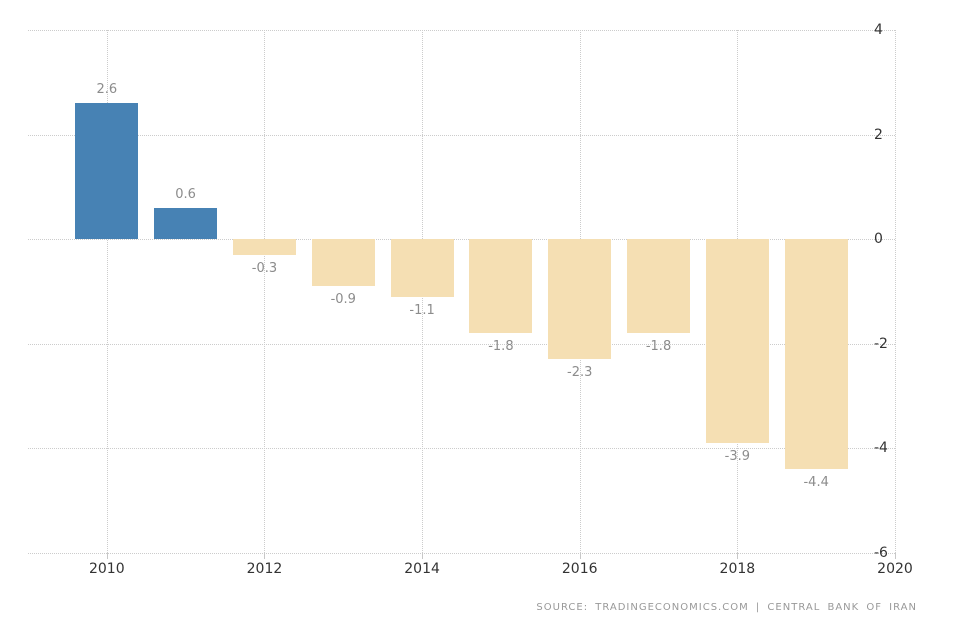  Describe the element at coordinates (658, 347) in the screenshot. I see `value-label-2017: -1.8` at that location.